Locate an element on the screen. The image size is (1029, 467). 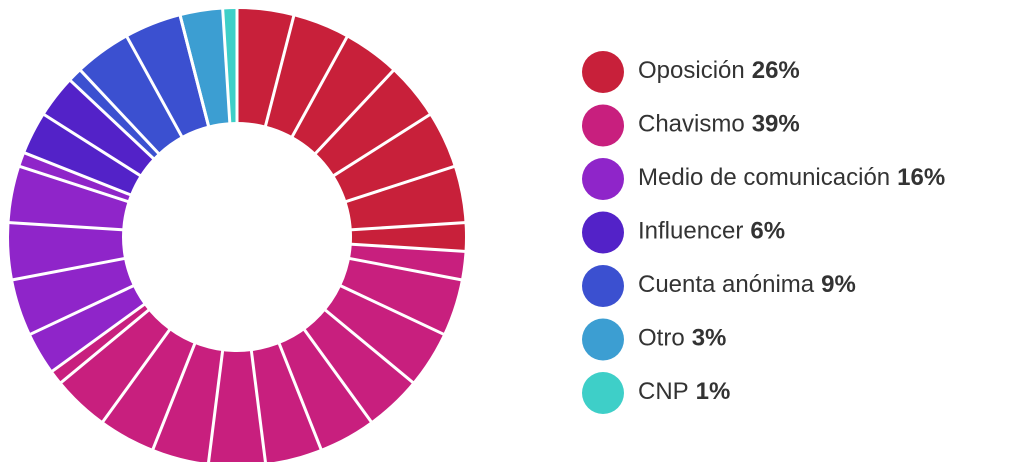
legend-label: CNP is located at coordinates (663, 391).